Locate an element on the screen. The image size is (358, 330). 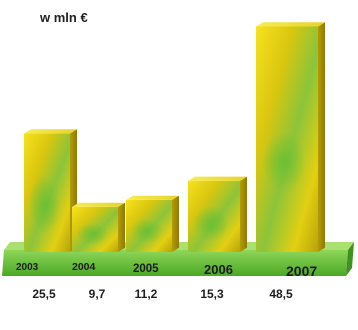
year-labels: 2003 2004 2005 2006 2007 is located at coordinates (166, 270).